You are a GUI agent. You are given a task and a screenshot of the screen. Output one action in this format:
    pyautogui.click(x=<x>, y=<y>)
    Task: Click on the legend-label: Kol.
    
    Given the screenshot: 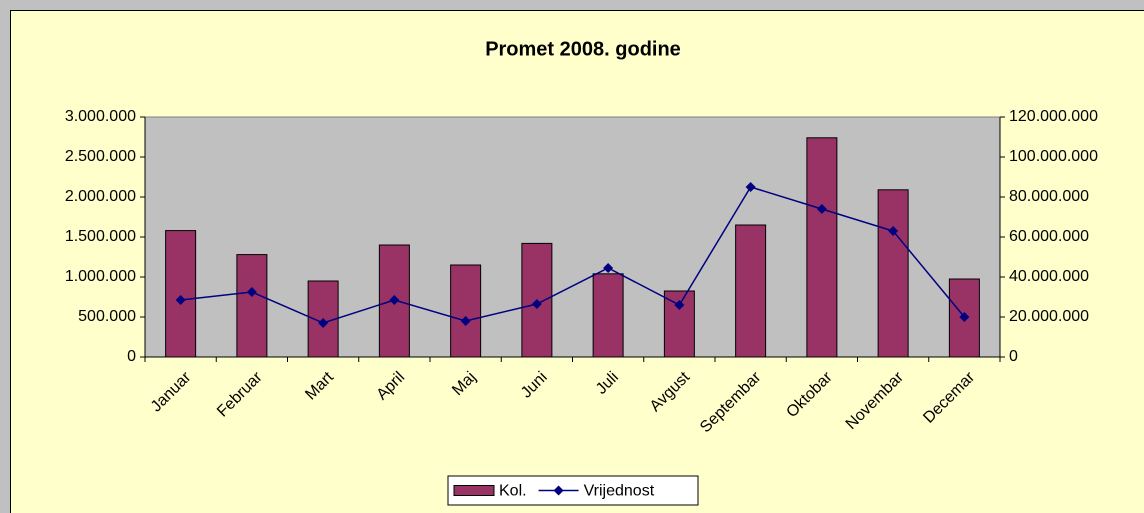 What is the action you would take?
    pyautogui.click(x=513, y=491)
    